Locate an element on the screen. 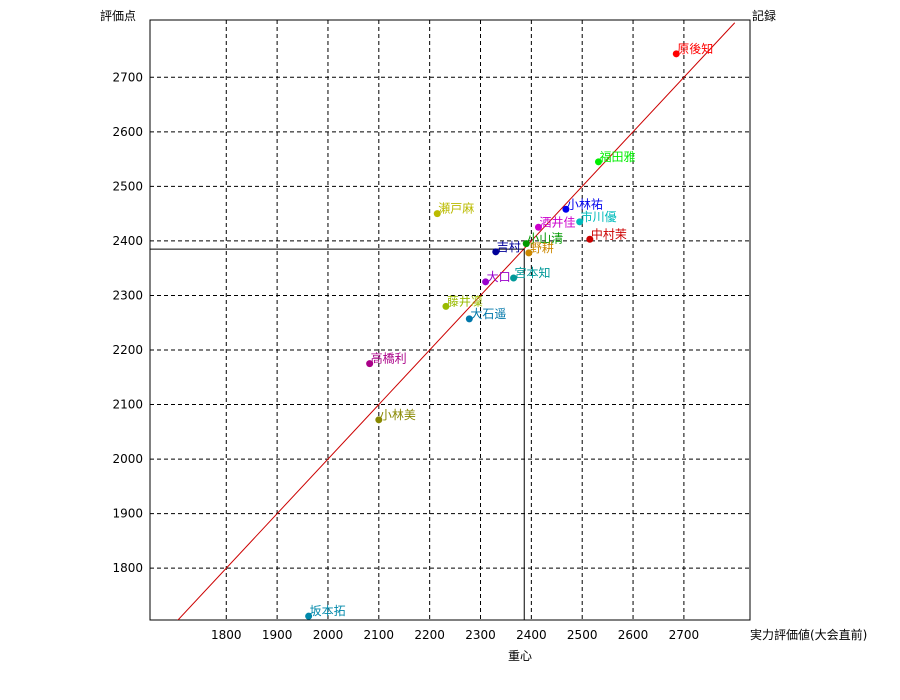 This screenshot has width=900, height=700. data-point-label: 大口 is located at coordinates (499, 277).